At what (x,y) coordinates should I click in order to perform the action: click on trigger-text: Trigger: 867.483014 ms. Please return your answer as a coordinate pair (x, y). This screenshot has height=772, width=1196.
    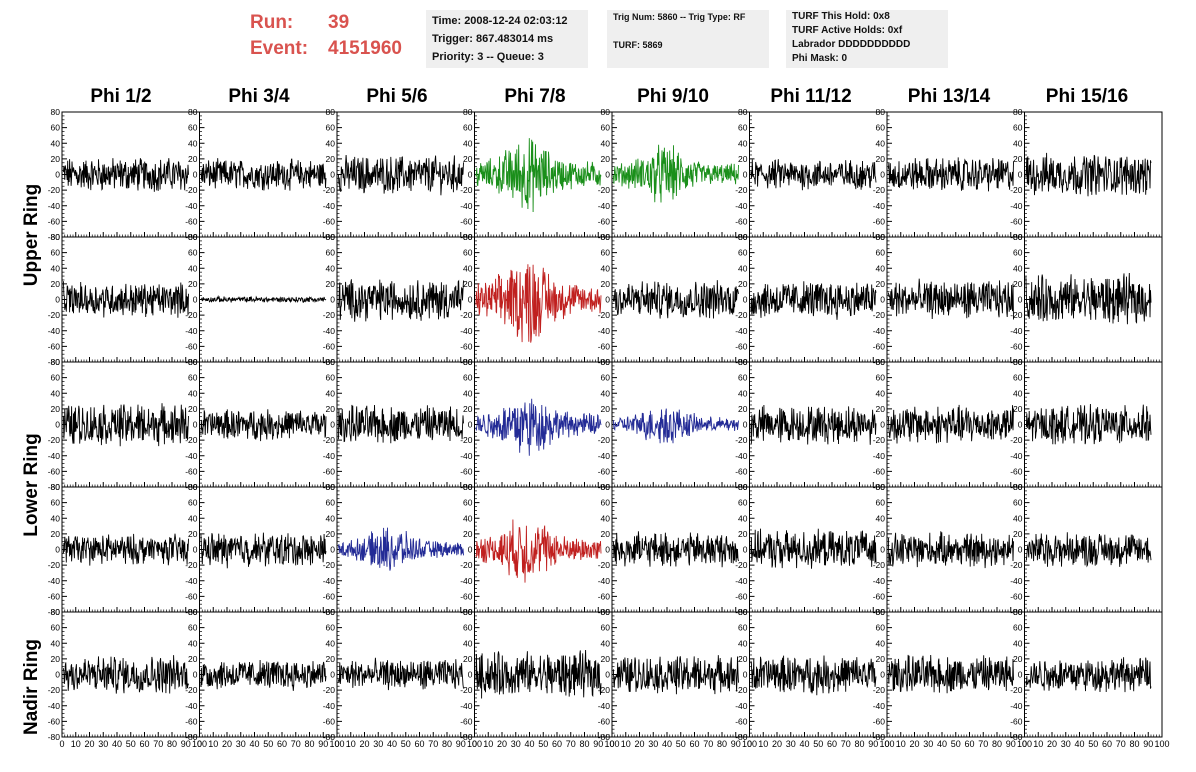
    Looking at the image, I should click on (493, 39).